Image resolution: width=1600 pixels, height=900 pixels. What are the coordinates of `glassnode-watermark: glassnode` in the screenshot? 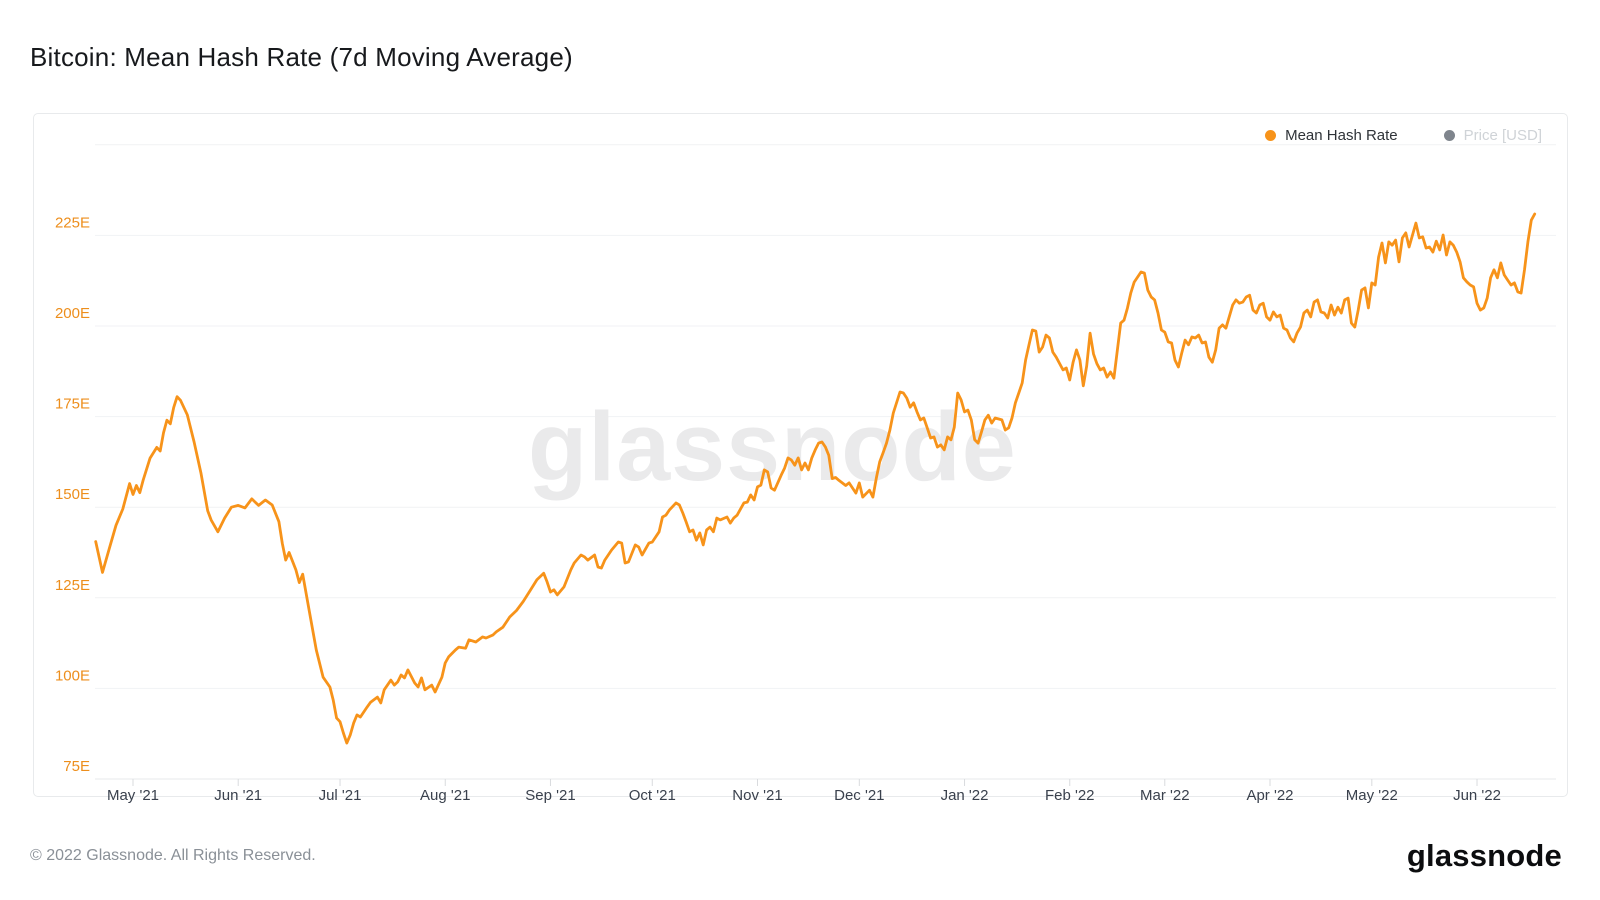 It's located at (772, 446).